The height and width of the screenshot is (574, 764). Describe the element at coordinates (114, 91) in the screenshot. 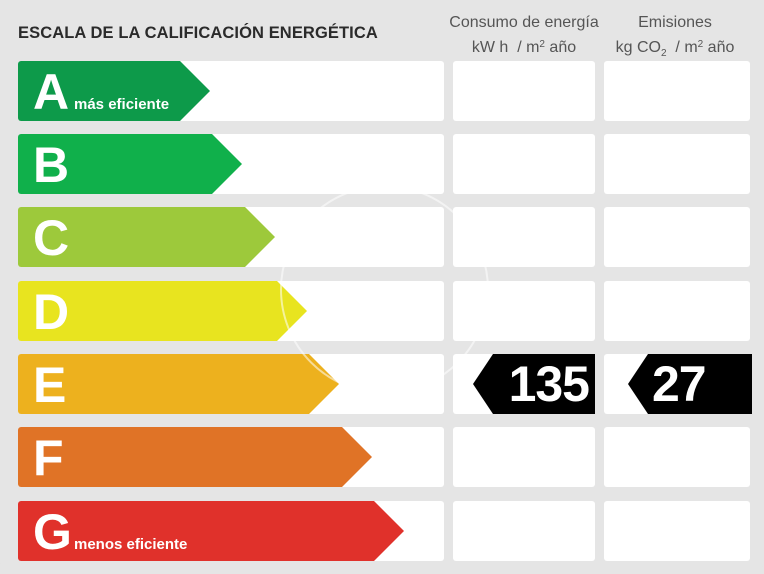

I see `rating-arrow-a: A más eficiente` at that location.